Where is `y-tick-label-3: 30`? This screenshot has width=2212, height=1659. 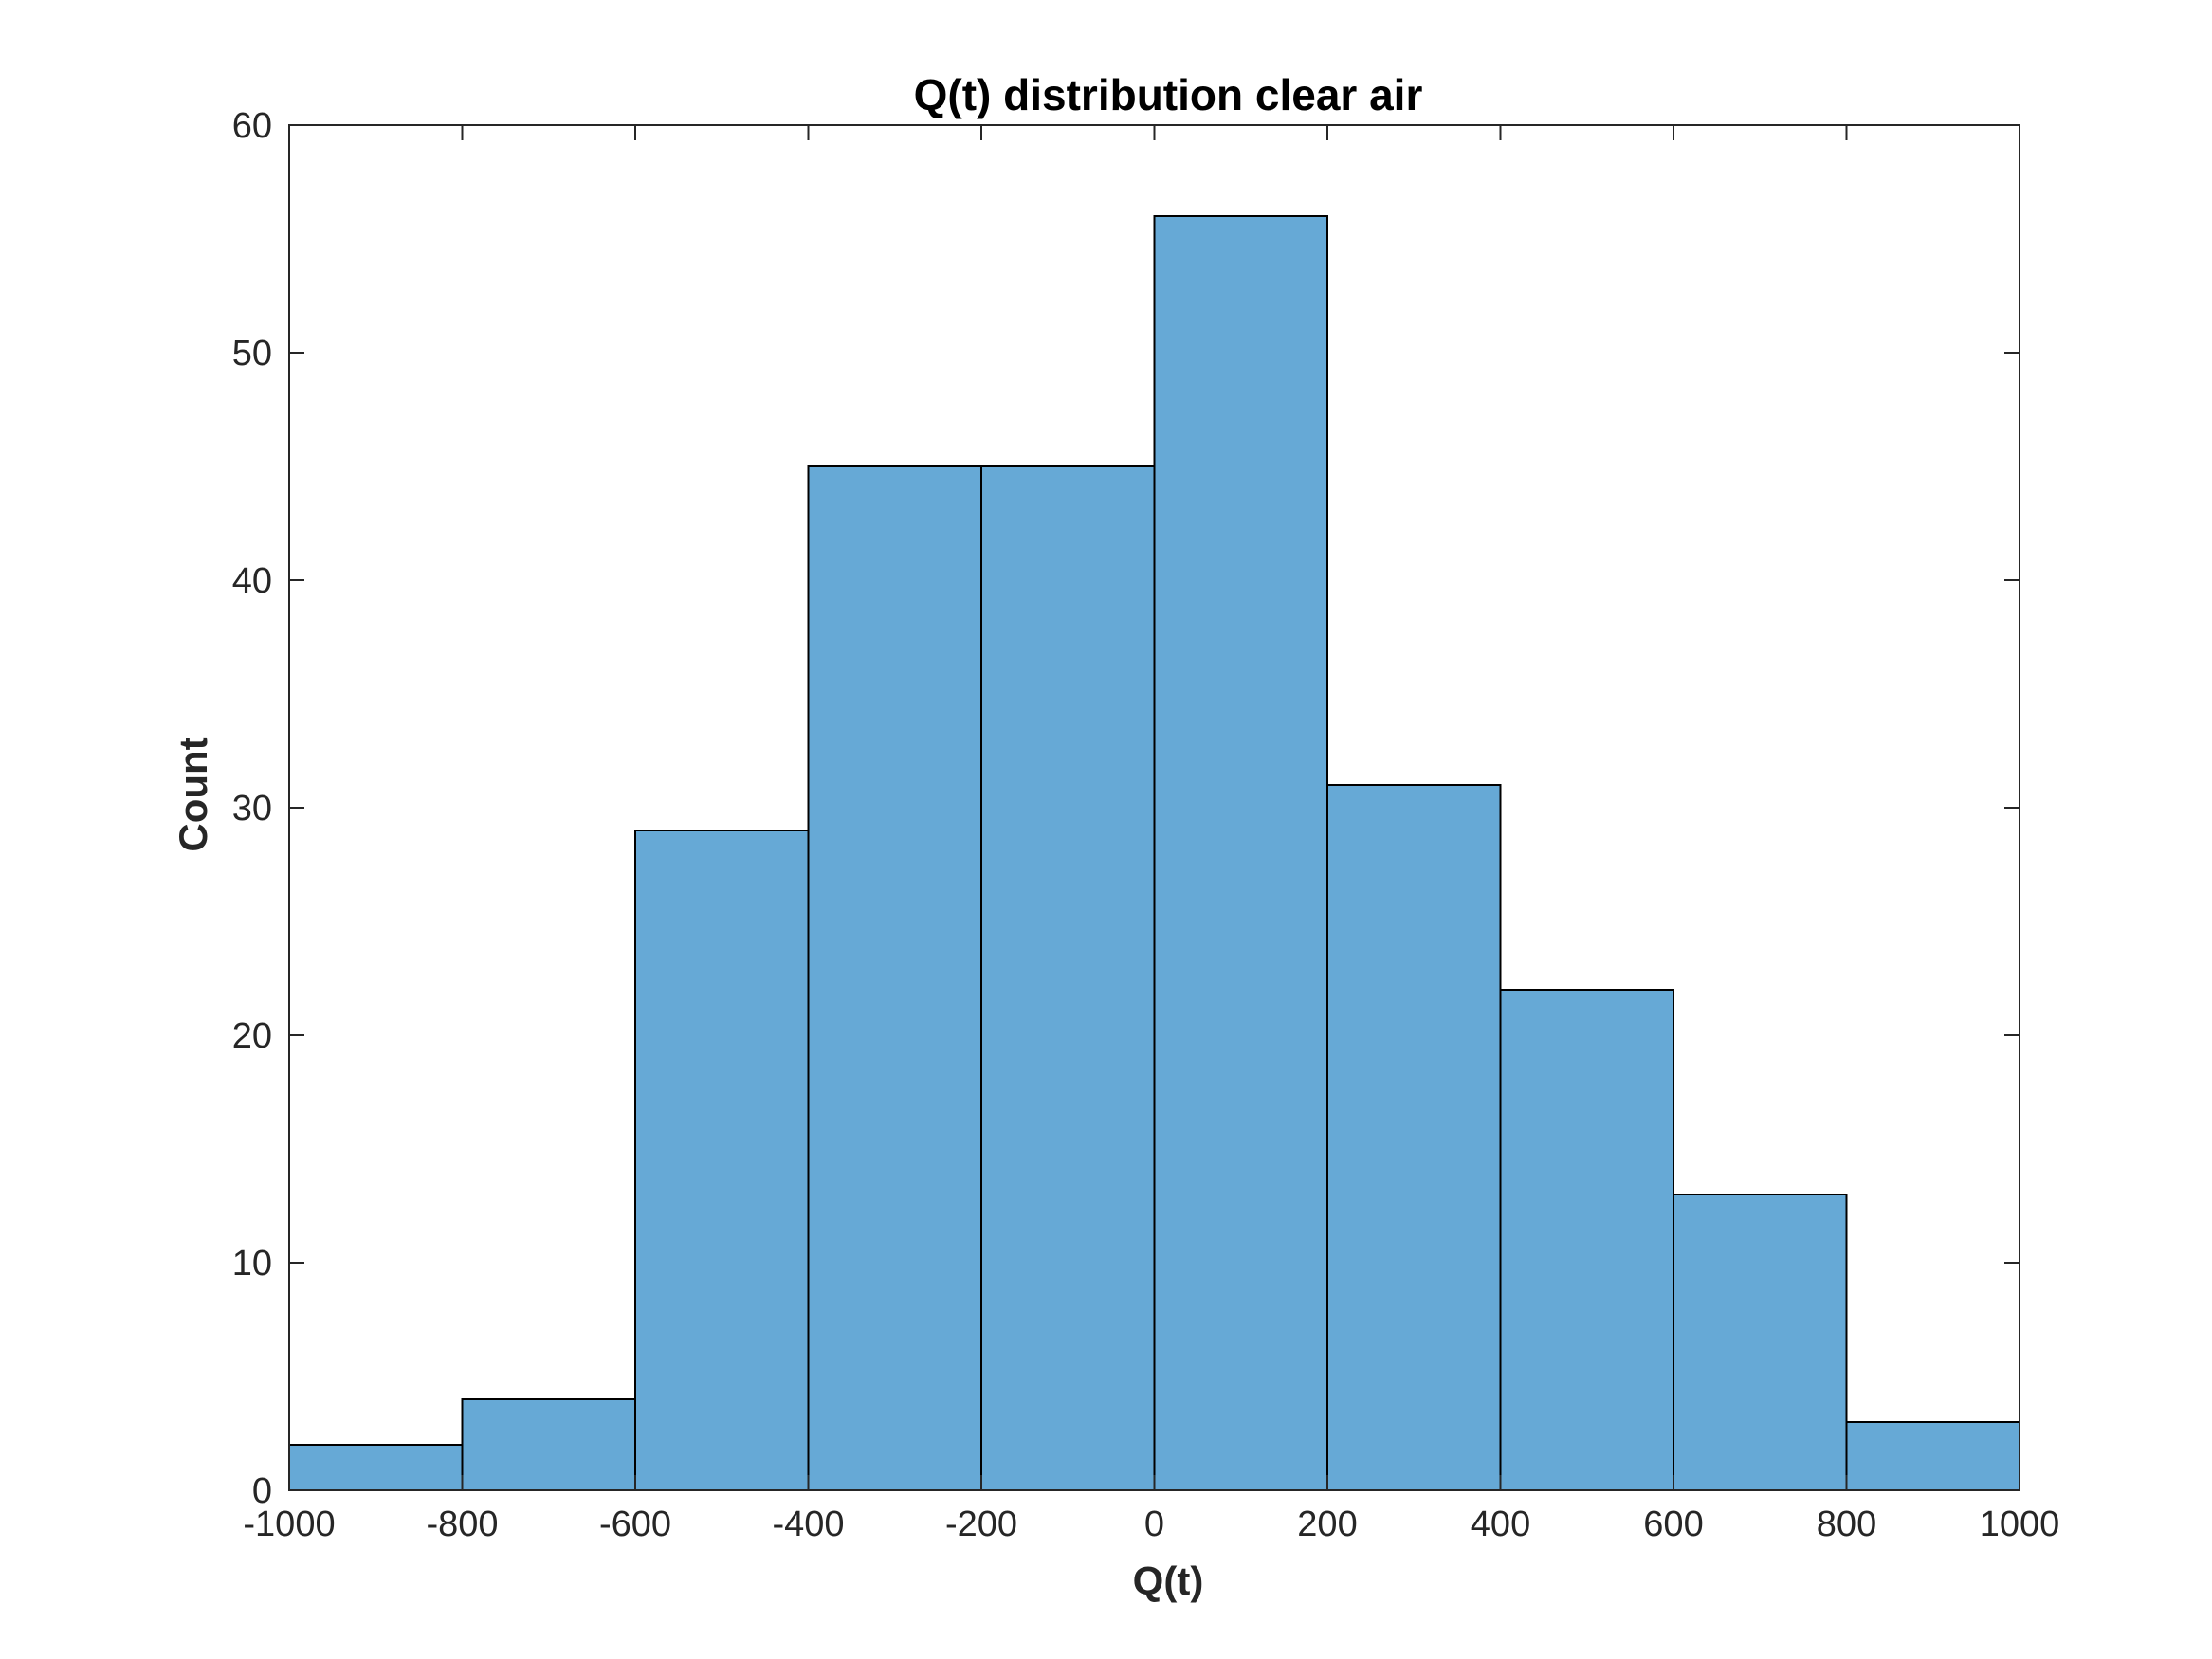
y-tick-label-3: 30 is located at coordinates (252, 809).